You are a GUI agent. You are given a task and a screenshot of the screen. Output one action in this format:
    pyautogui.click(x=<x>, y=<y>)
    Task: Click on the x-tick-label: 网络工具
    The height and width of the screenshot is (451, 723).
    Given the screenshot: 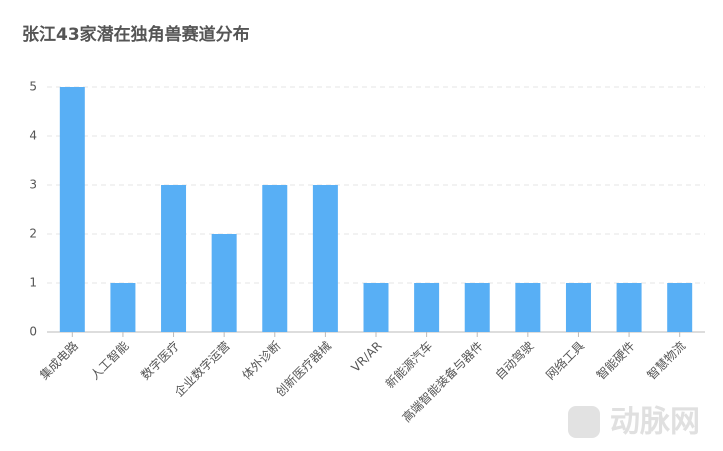 What is the action you would take?
    pyautogui.click(x=564, y=360)
    